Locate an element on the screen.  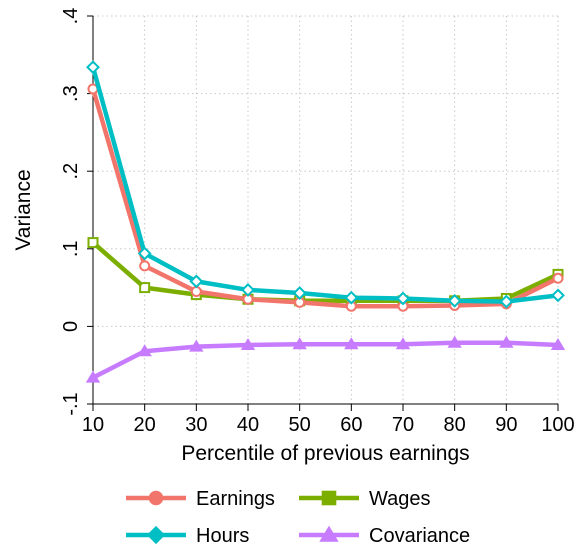
series-covariance is located at coordinates (325, 359).